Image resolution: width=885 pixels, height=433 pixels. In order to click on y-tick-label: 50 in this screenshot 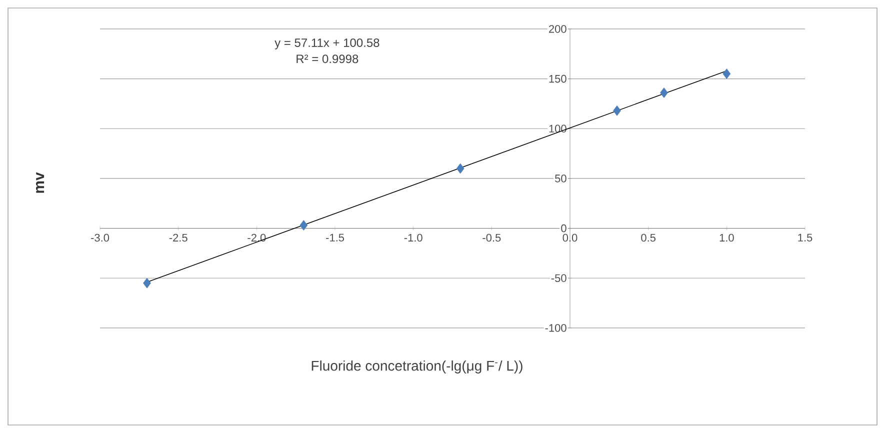, I will do `click(560, 178)`.